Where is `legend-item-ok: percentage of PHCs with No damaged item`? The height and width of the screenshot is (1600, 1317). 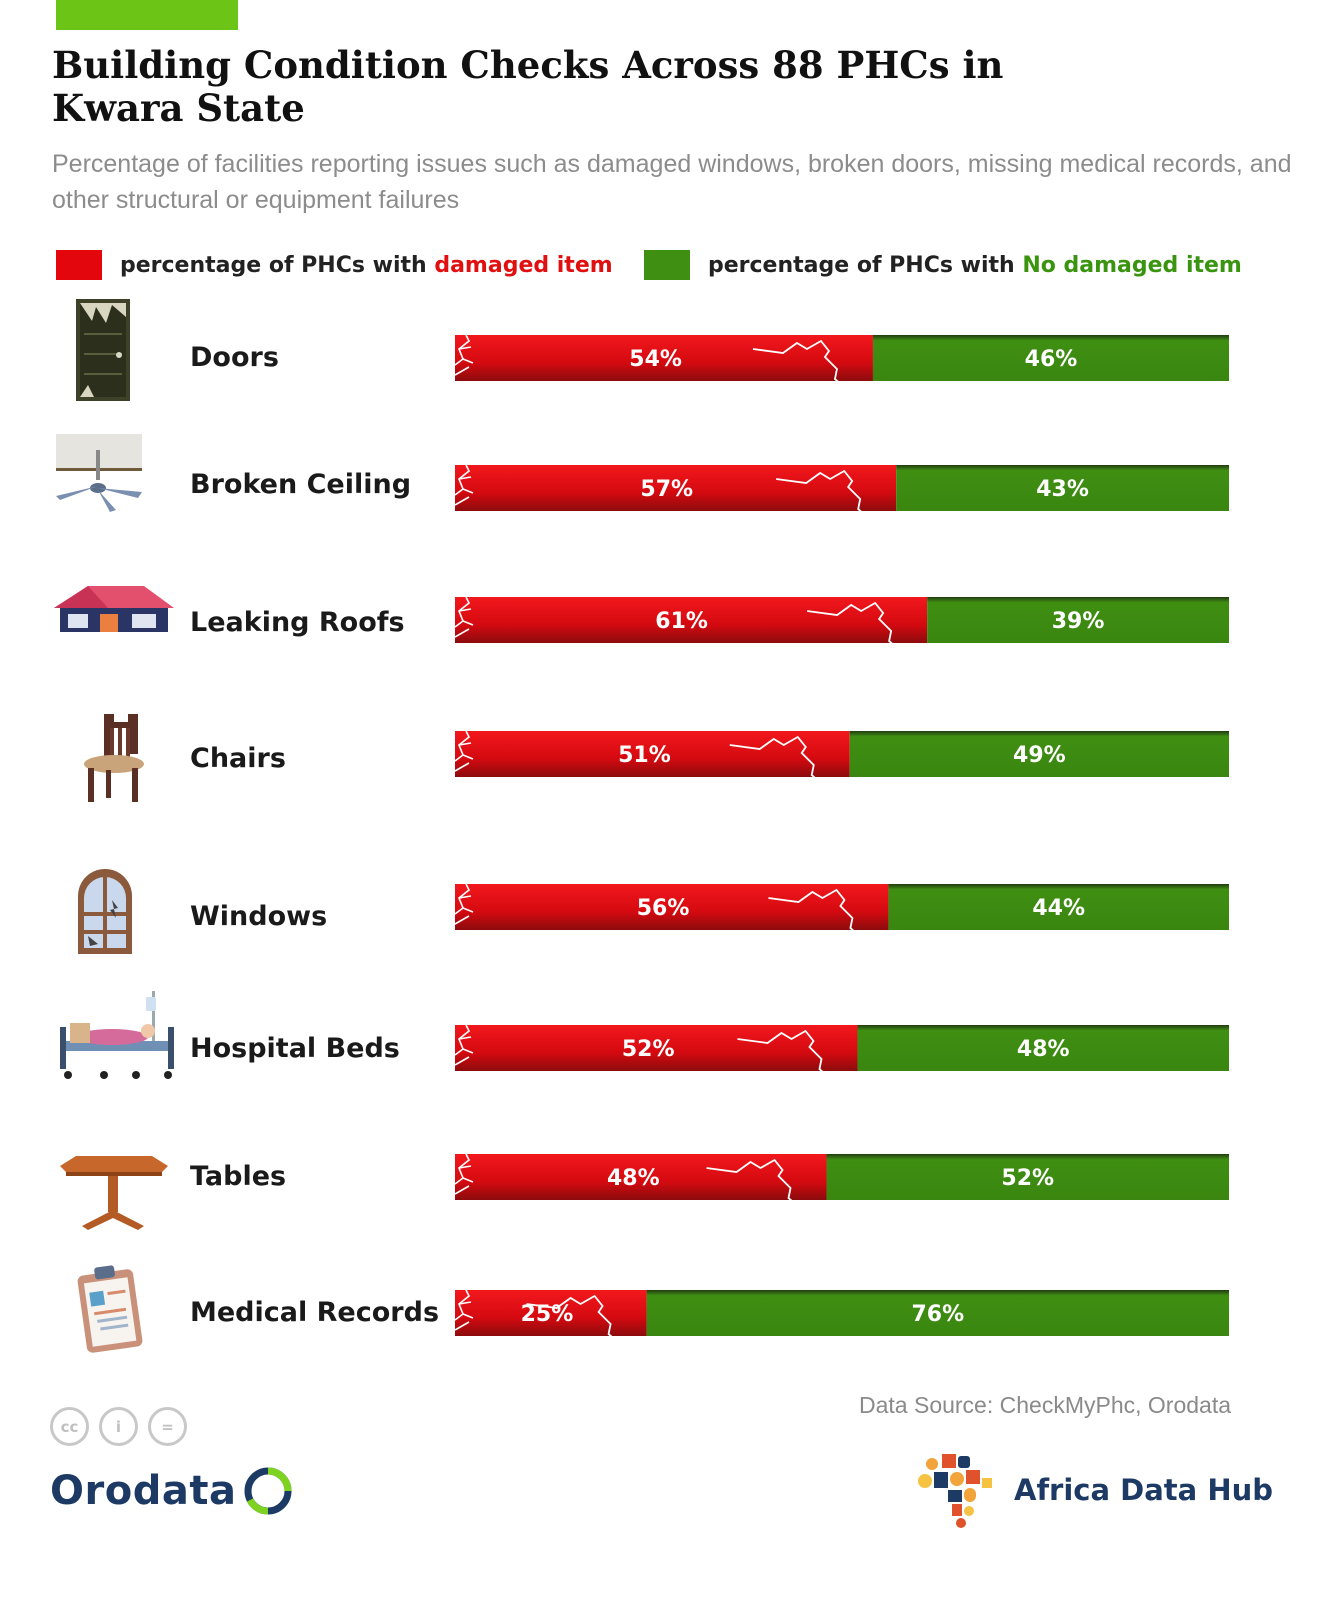
legend-item-ok: percentage of PHCs with No damaged item is located at coordinates (943, 265).